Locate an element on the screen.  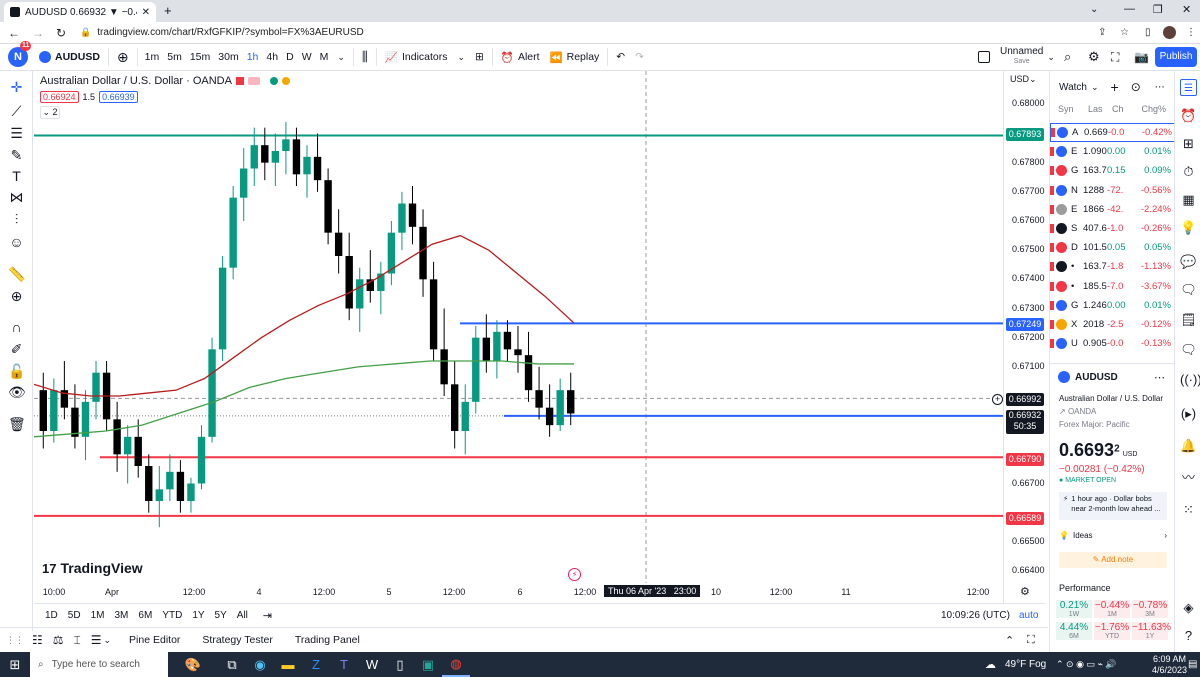
interval-chevron-icon: ⌄ is located at coordinates (341, 56).